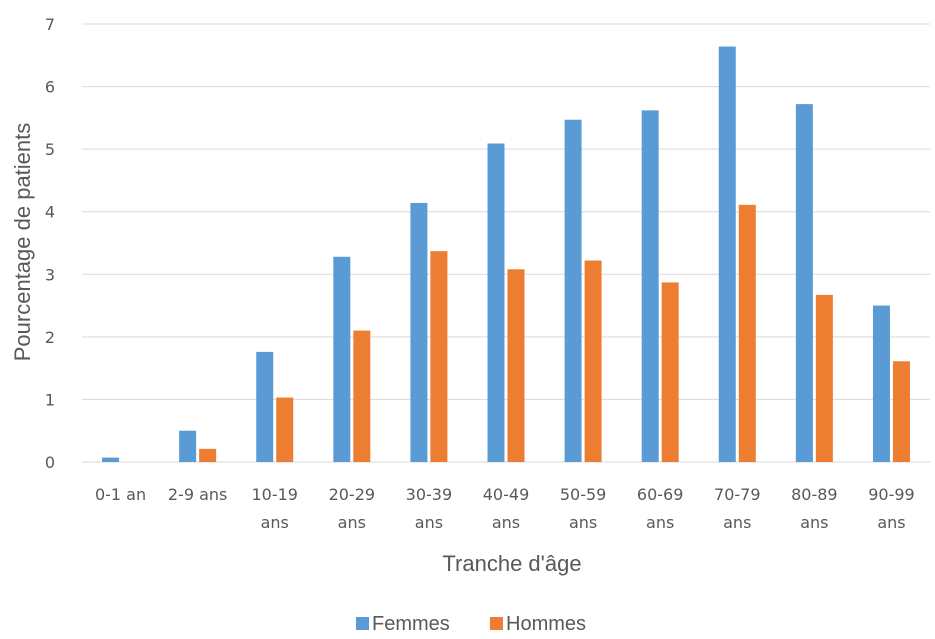 This screenshot has width=935, height=639. What do you see at coordinates (50, 24) in the screenshot?
I see `y-tick-label: 7` at bounding box center [50, 24].